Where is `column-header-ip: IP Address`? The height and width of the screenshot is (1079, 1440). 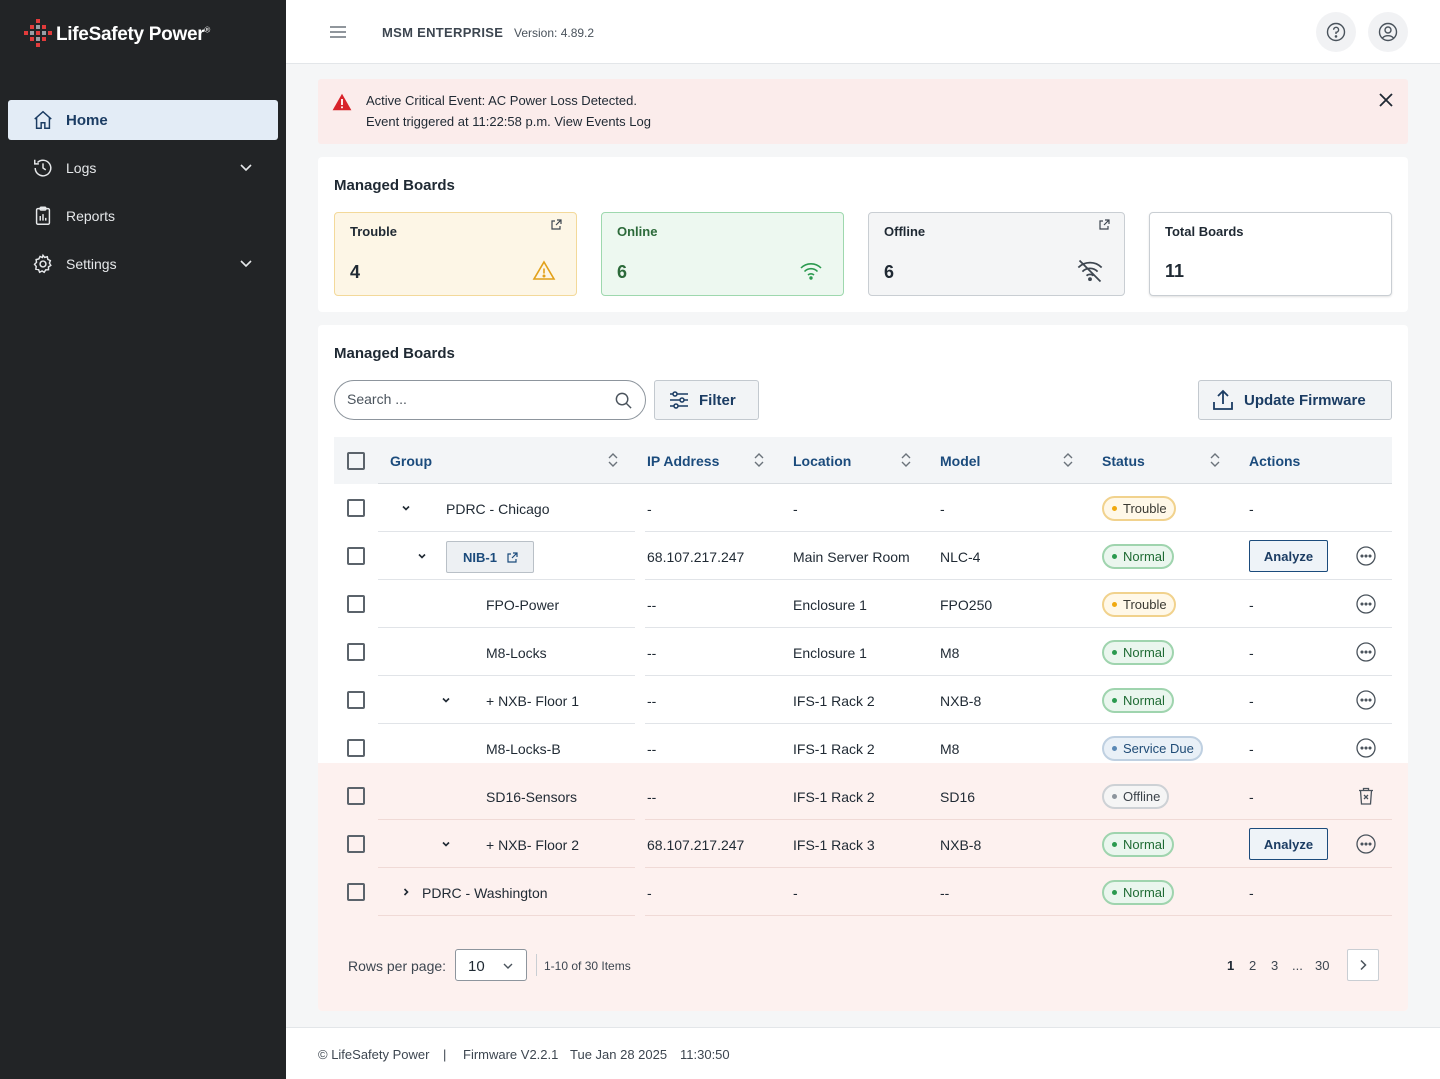
column-header-ip: IP Address is located at coordinates (683, 461).